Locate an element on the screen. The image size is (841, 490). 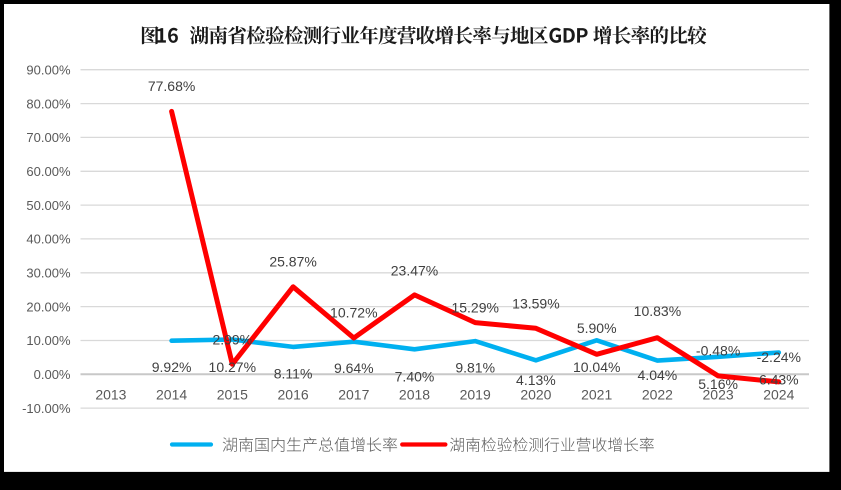
svg-text: 10.72% is located at coordinates (353, 313).